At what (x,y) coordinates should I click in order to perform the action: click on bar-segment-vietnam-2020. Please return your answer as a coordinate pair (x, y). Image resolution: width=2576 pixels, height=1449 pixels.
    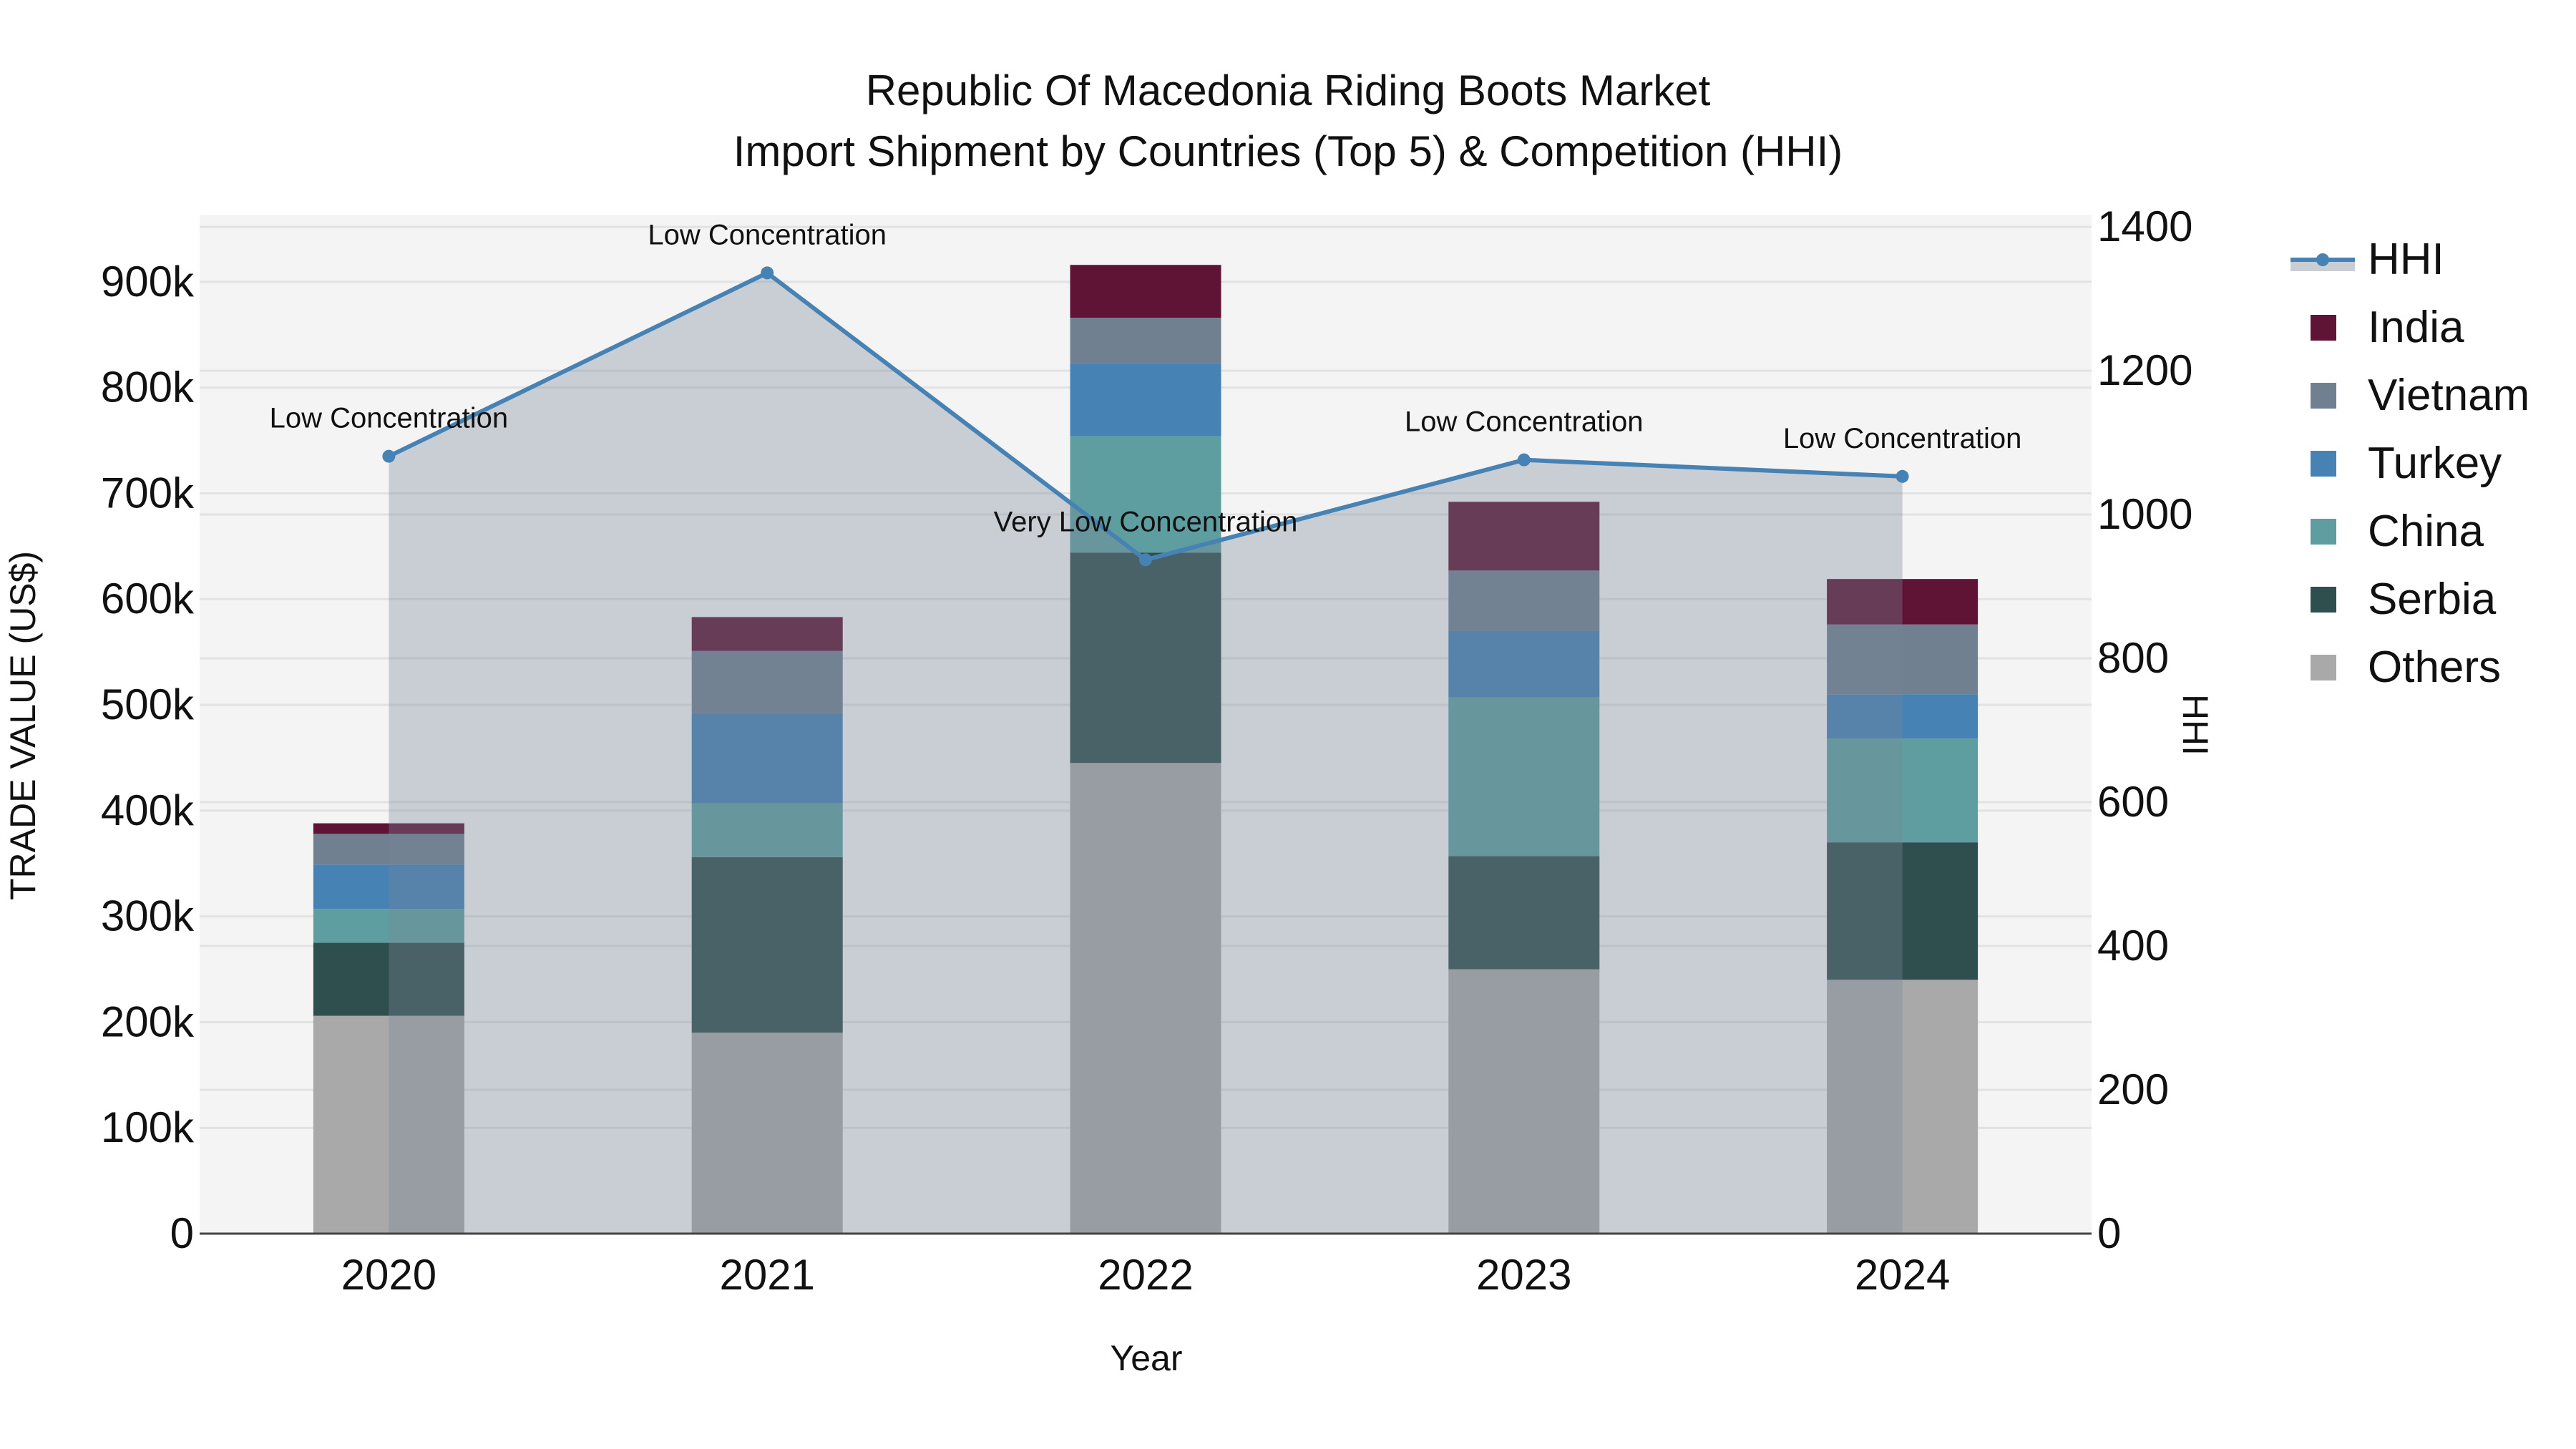
    Looking at the image, I should click on (389, 849).